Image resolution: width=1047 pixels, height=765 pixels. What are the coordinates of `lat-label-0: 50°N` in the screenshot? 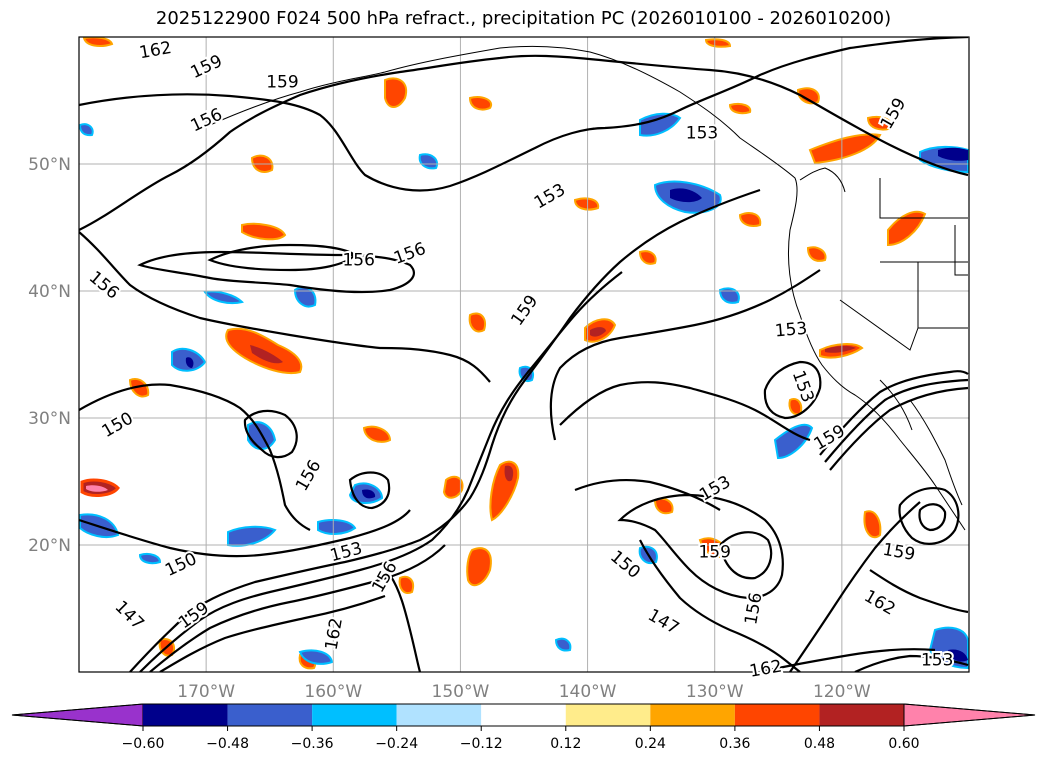 It's located at (49, 165).